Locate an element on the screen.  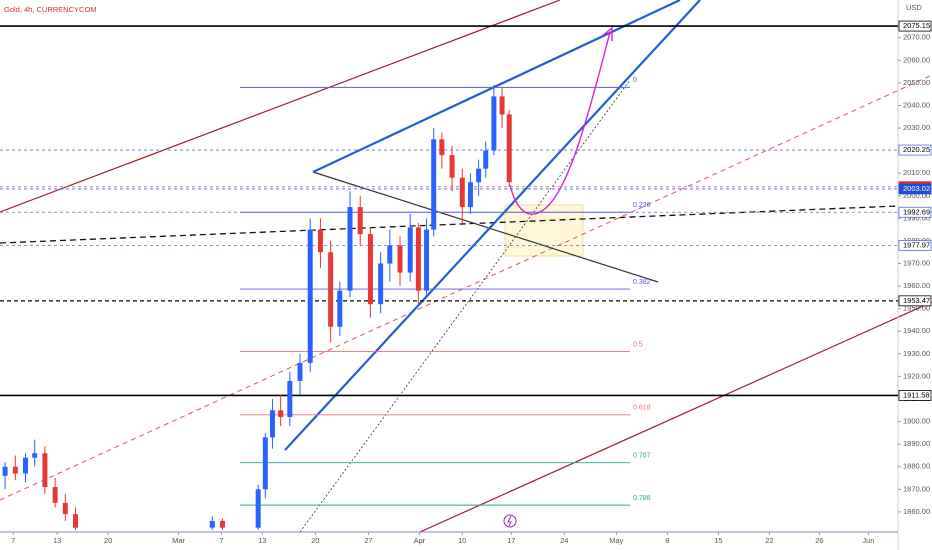
chart-title: Gold, 4h, CURRENCYCOM is located at coordinates (50, 9).